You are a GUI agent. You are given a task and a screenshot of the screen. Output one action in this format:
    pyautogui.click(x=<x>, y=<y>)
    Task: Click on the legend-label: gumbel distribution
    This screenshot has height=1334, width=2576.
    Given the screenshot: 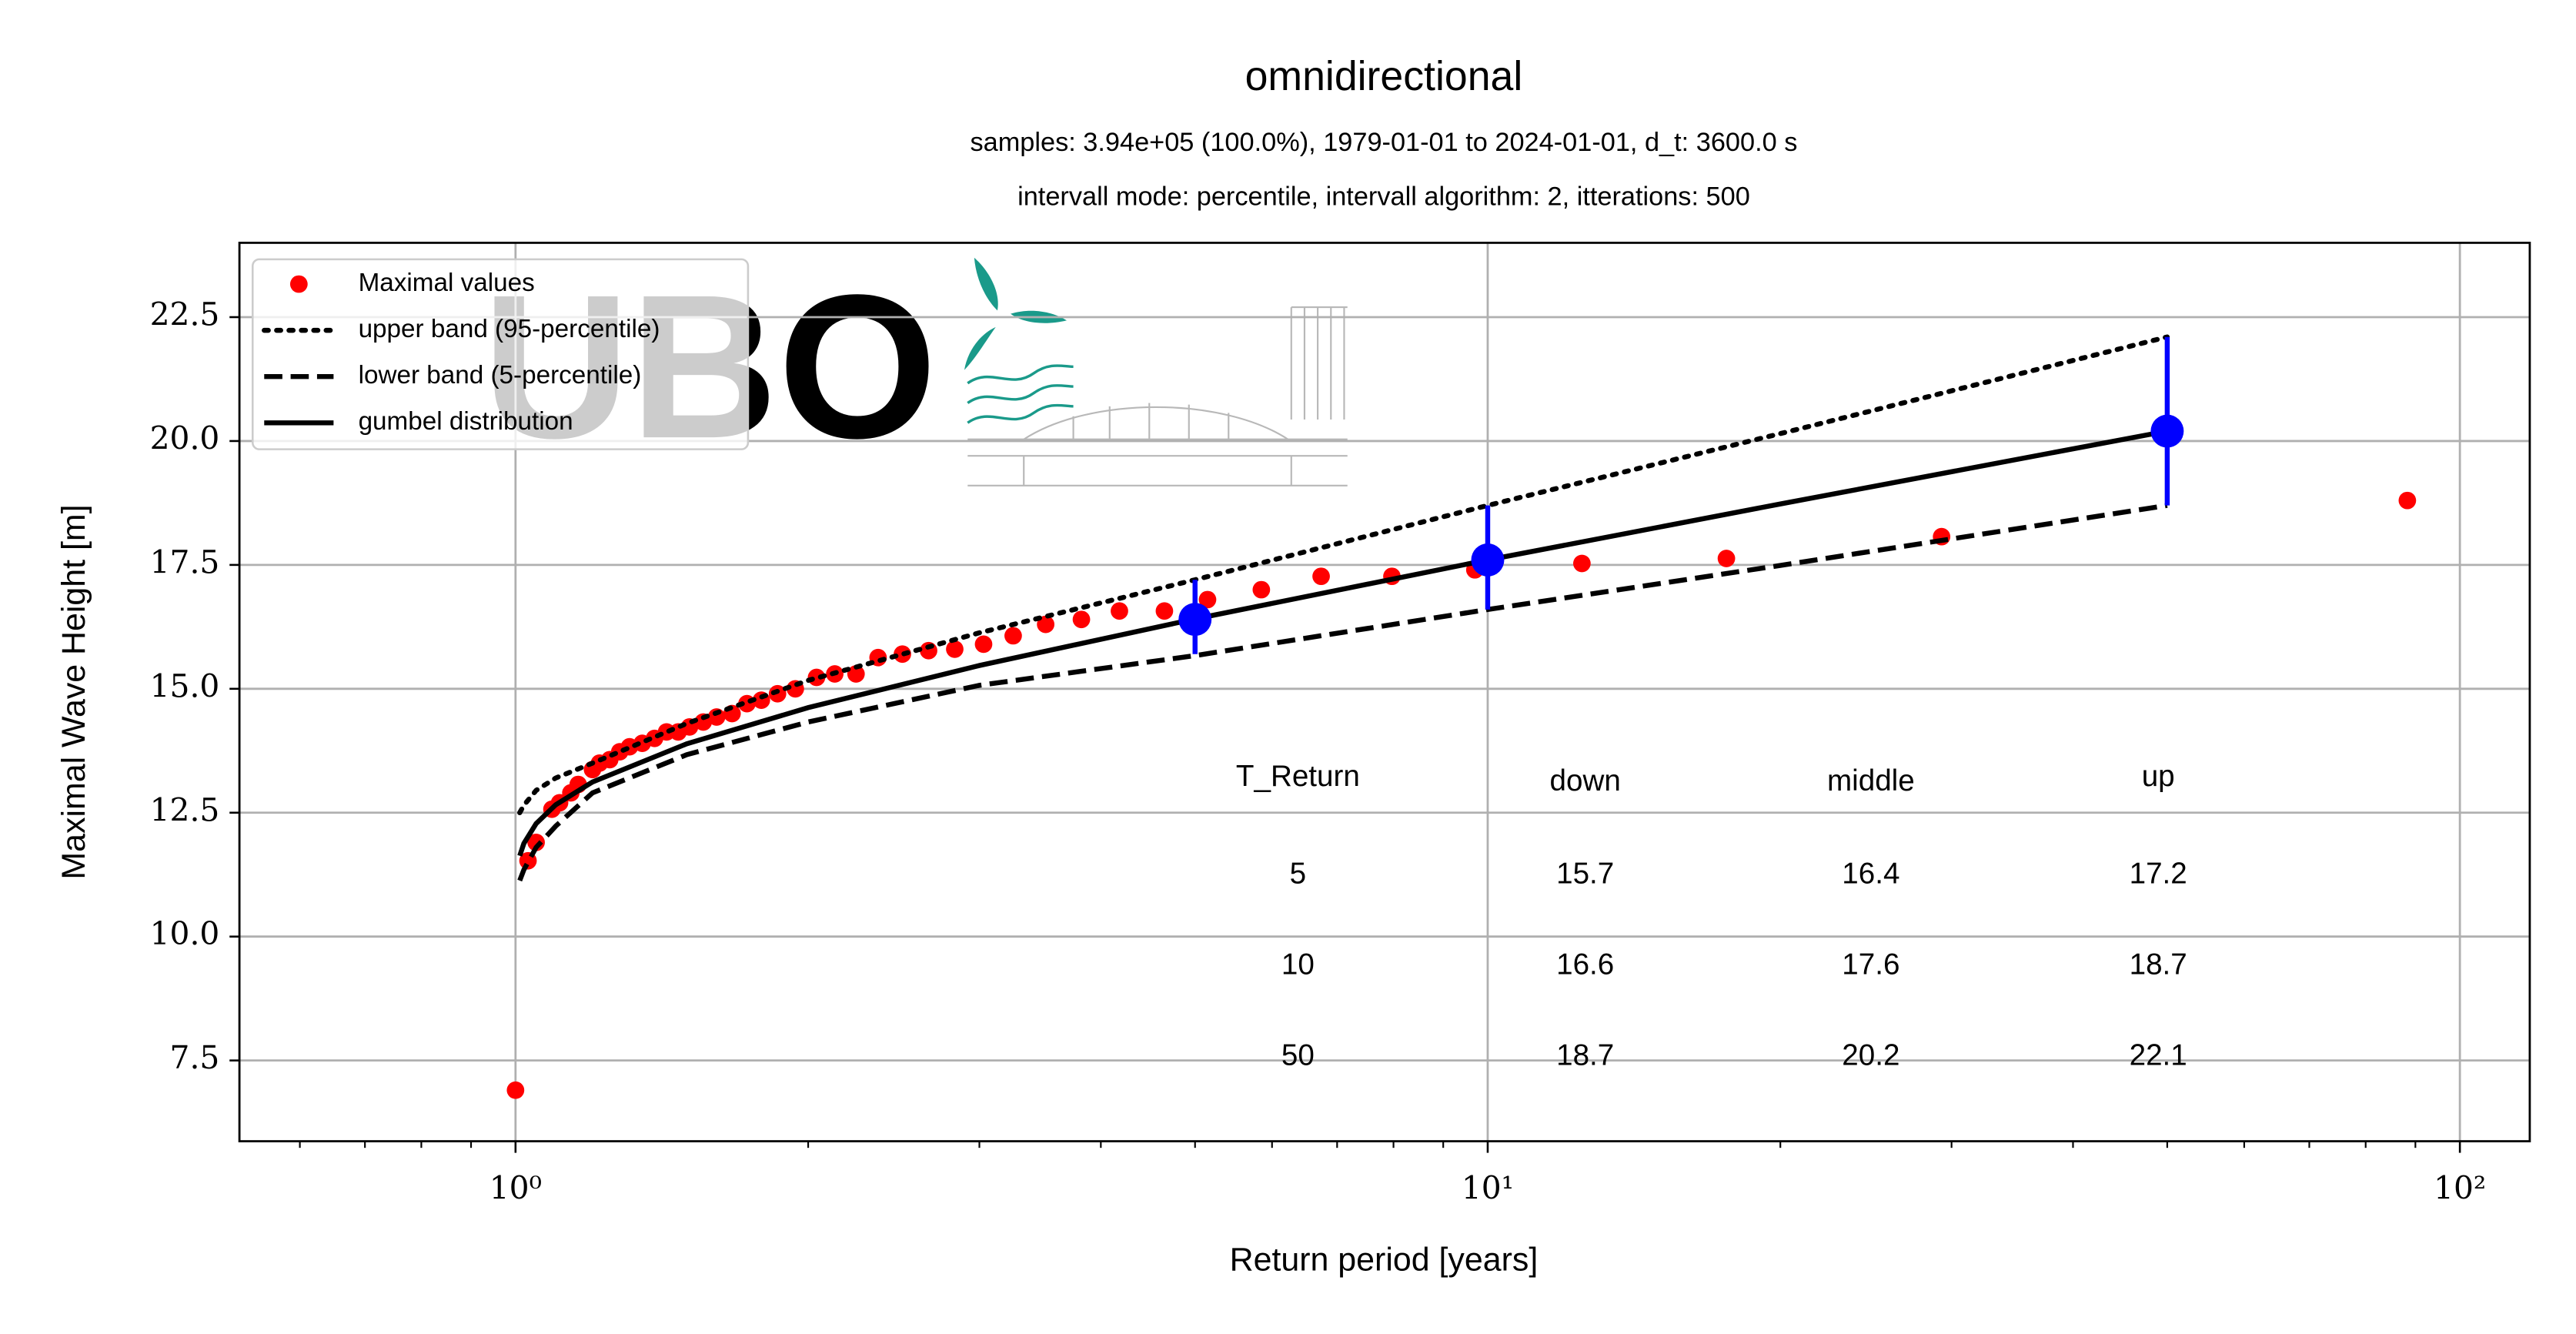 What is the action you would take?
    pyautogui.click(x=466, y=421)
    